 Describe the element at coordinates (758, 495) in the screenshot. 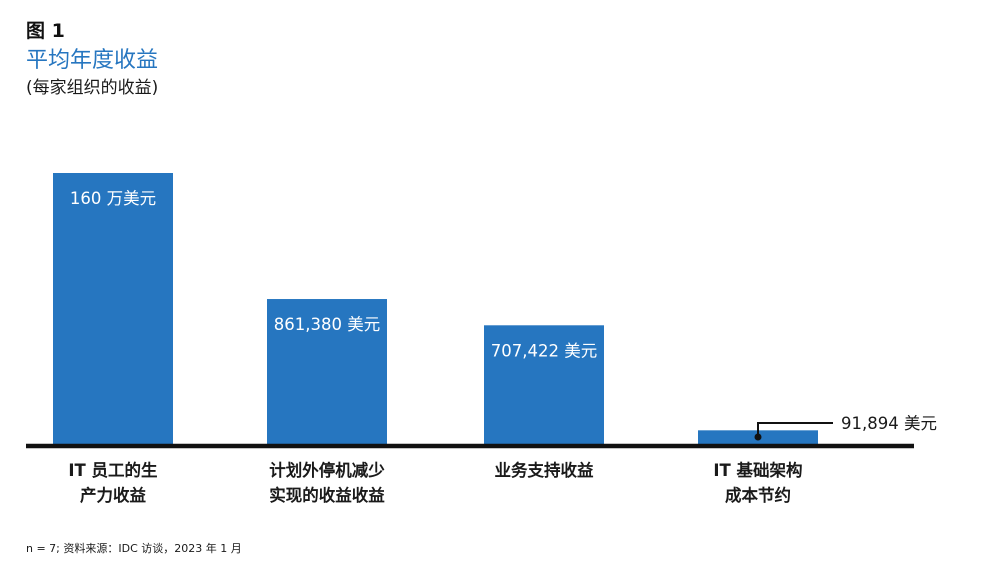

I see `category-label-4: 成本节约` at that location.